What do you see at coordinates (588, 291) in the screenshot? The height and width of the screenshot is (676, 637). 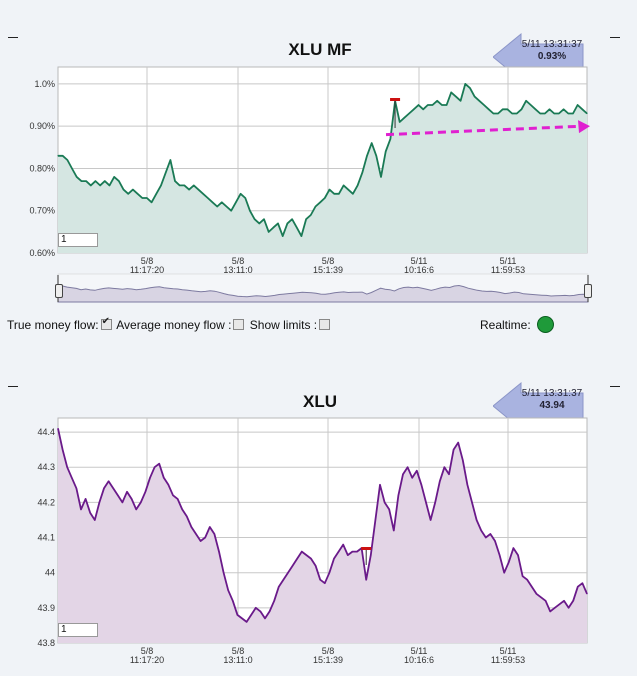 I see `navigator-right-handle` at bounding box center [588, 291].